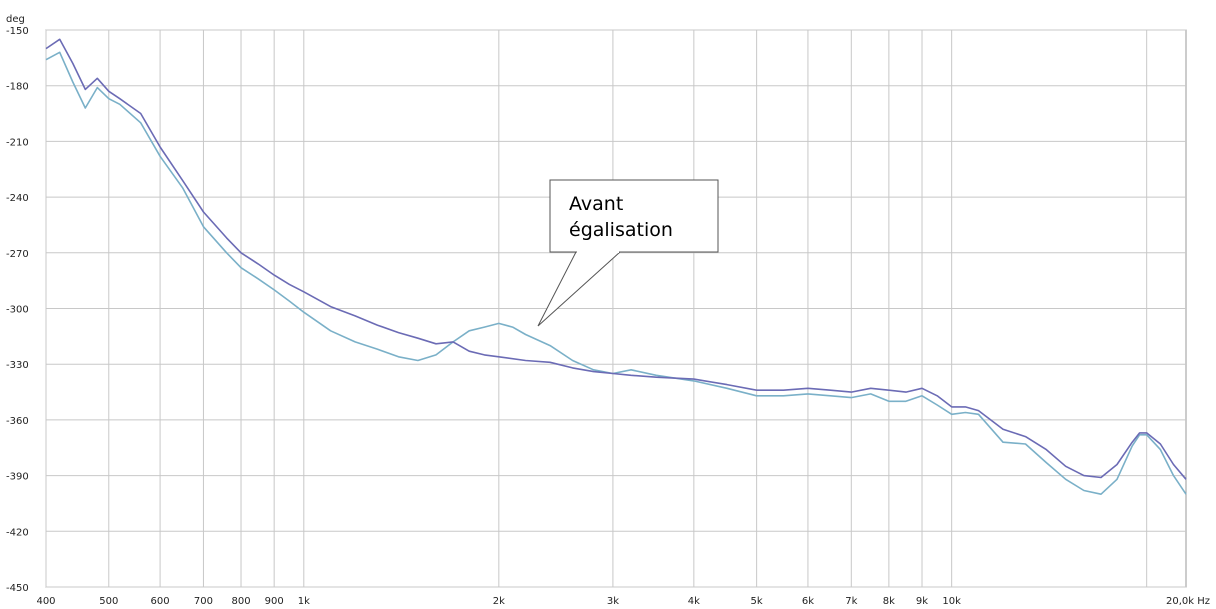 Image resolution: width=1216 pixels, height=609 pixels. Describe the element at coordinates (579, 289) in the screenshot. I see `callout-pointer` at that location.